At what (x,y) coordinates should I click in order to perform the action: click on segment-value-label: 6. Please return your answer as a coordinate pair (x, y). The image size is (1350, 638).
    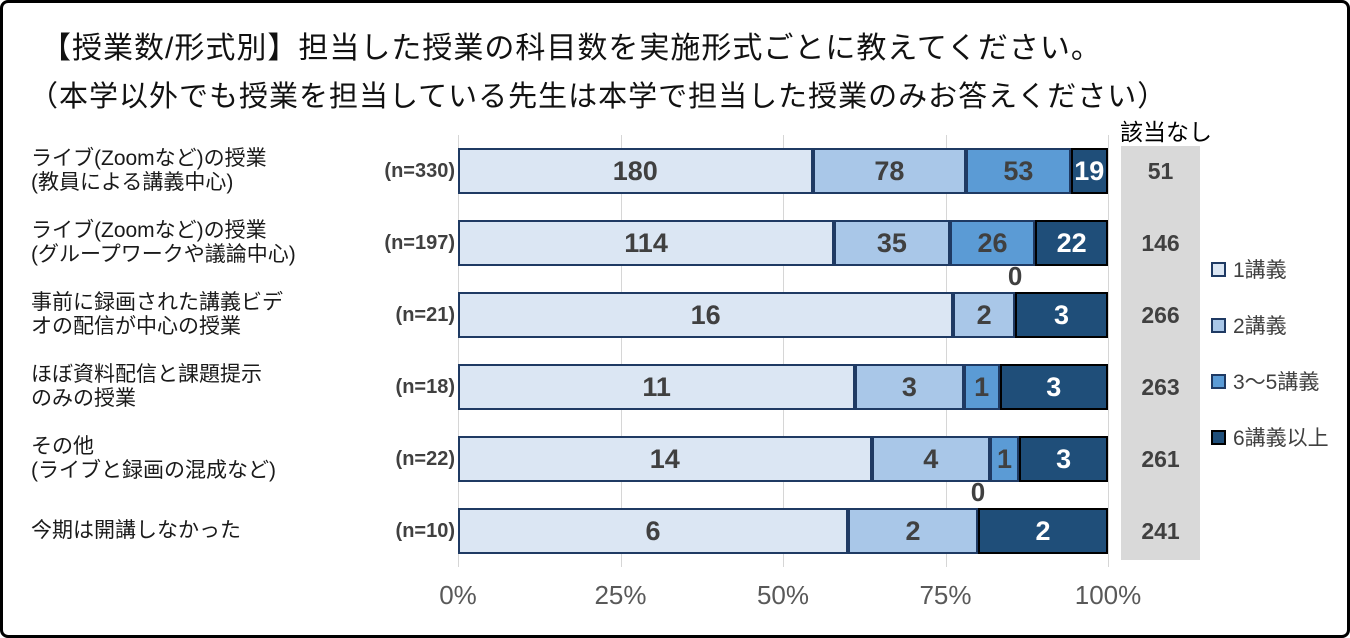
    Looking at the image, I should click on (653, 530).